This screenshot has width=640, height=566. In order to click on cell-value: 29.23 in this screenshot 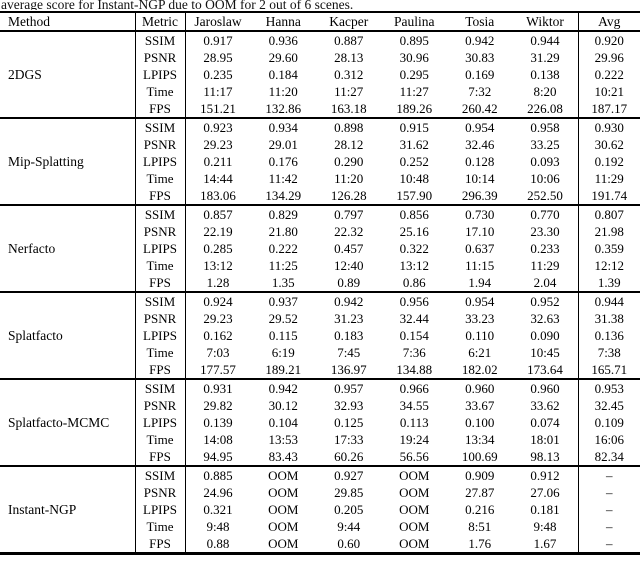, I will do `click(218, 144)`.